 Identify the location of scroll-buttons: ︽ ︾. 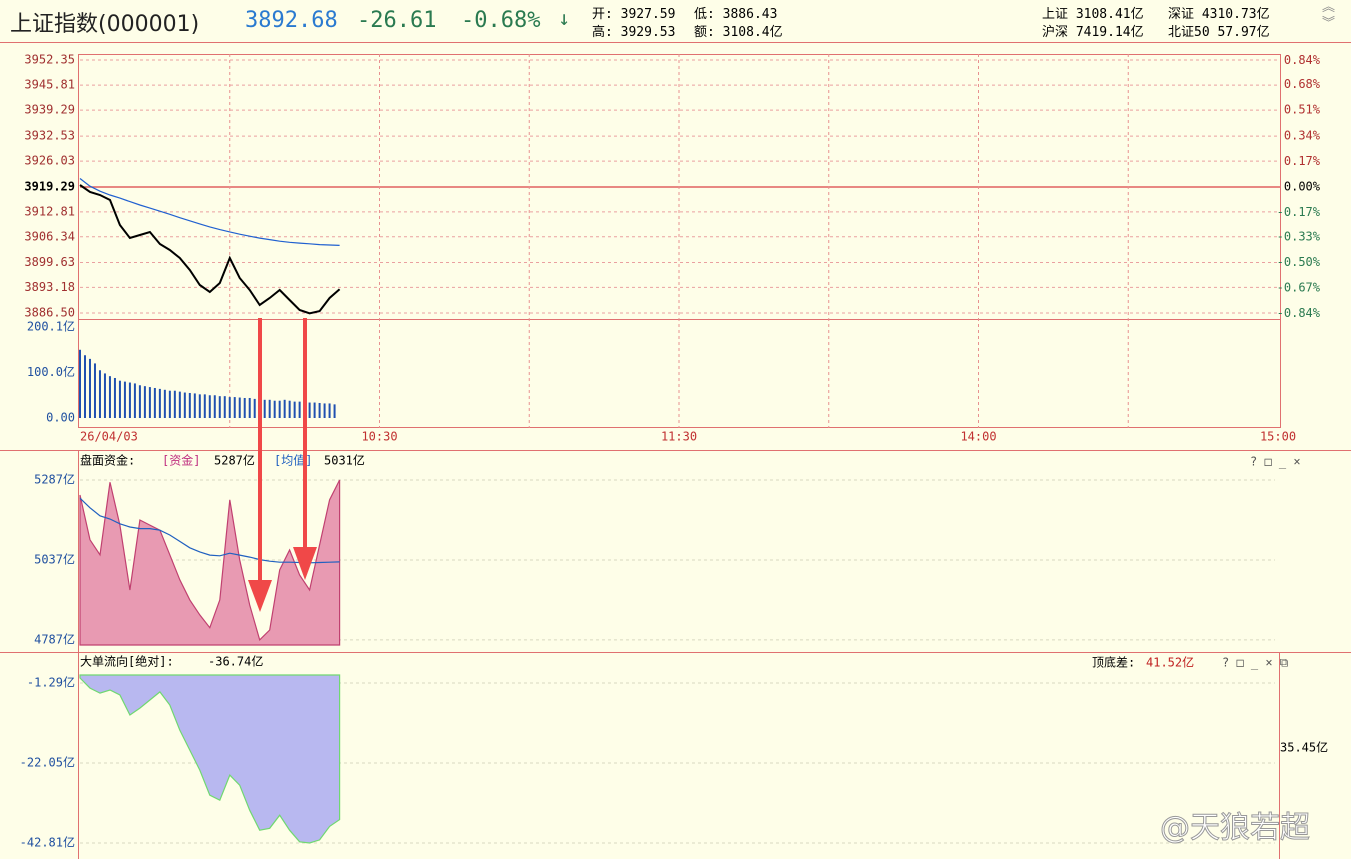
(1329, 15).